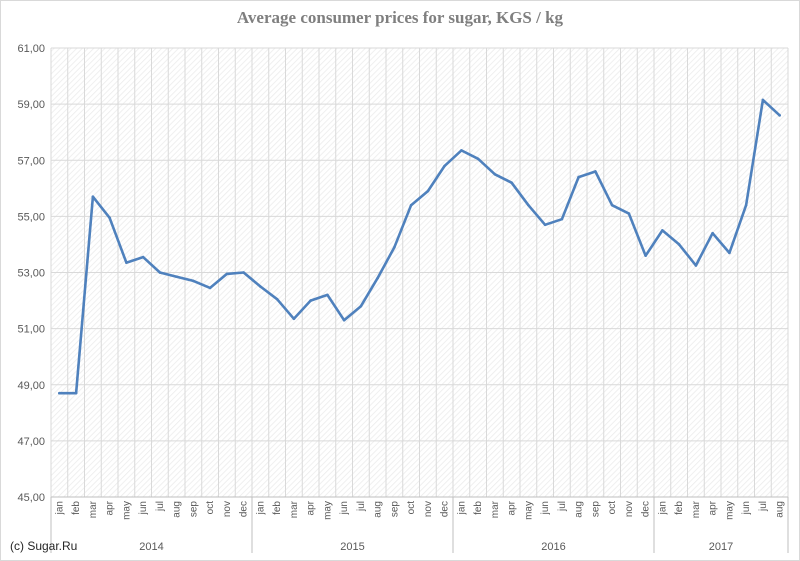 This screenshot has width=800, height=561. Describe the element at coordinates (31, 442) in the screenshot. I see `y-tick-label: 47,00` at that location.